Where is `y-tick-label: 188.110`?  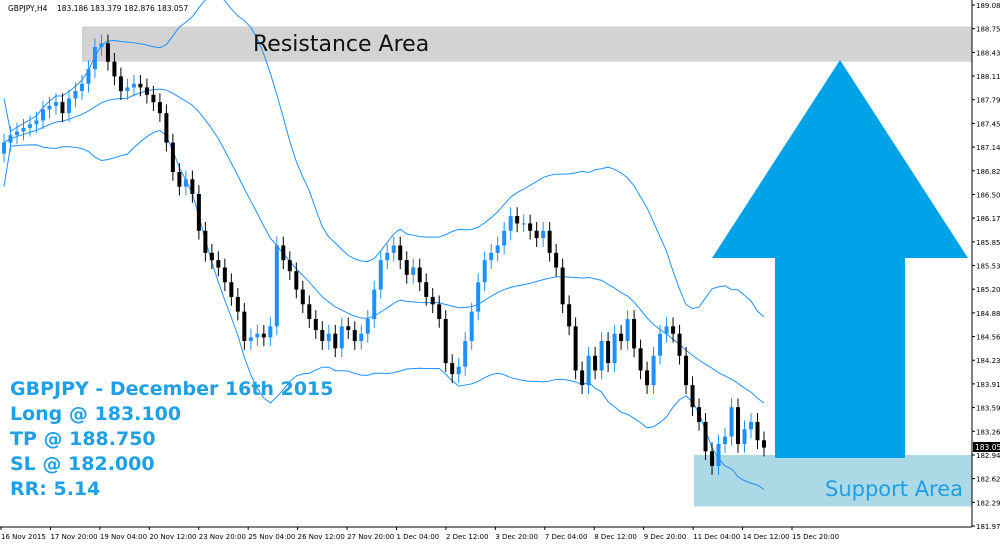
y-tick-label: 188.110 is located at coordinates (988, 77).